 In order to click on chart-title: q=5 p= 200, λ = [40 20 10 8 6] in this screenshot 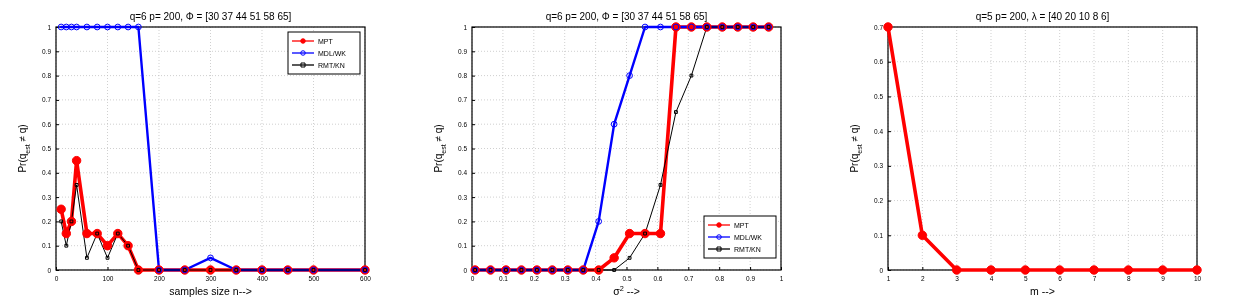, I will do `click(1042, 16)`.